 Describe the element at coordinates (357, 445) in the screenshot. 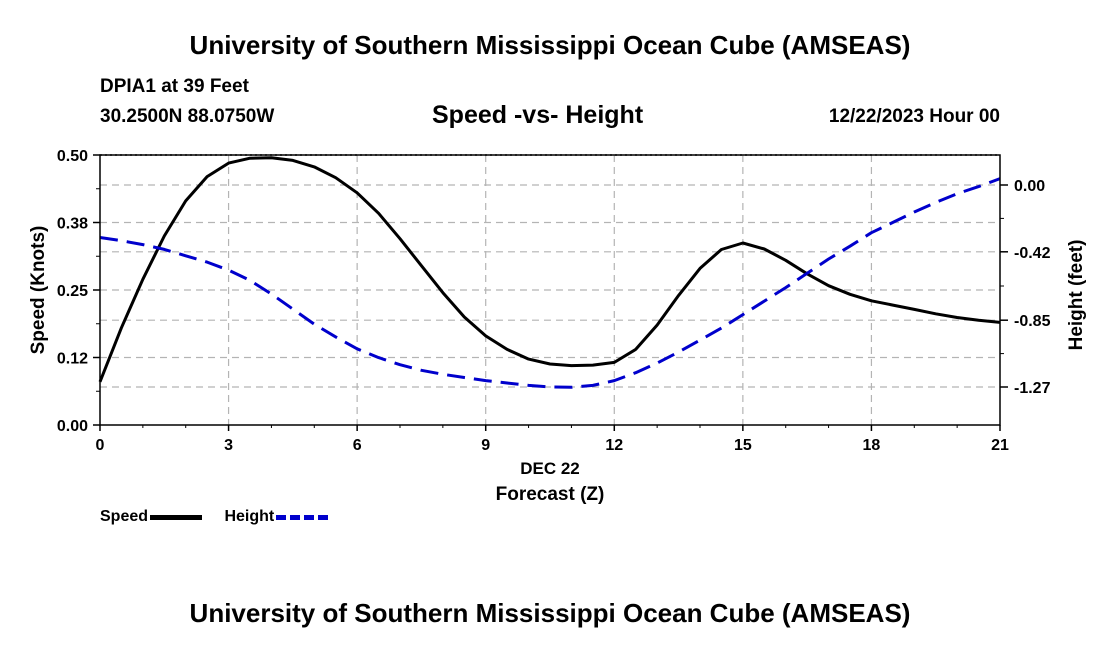

I see `x-tick-label: 6` at that location.